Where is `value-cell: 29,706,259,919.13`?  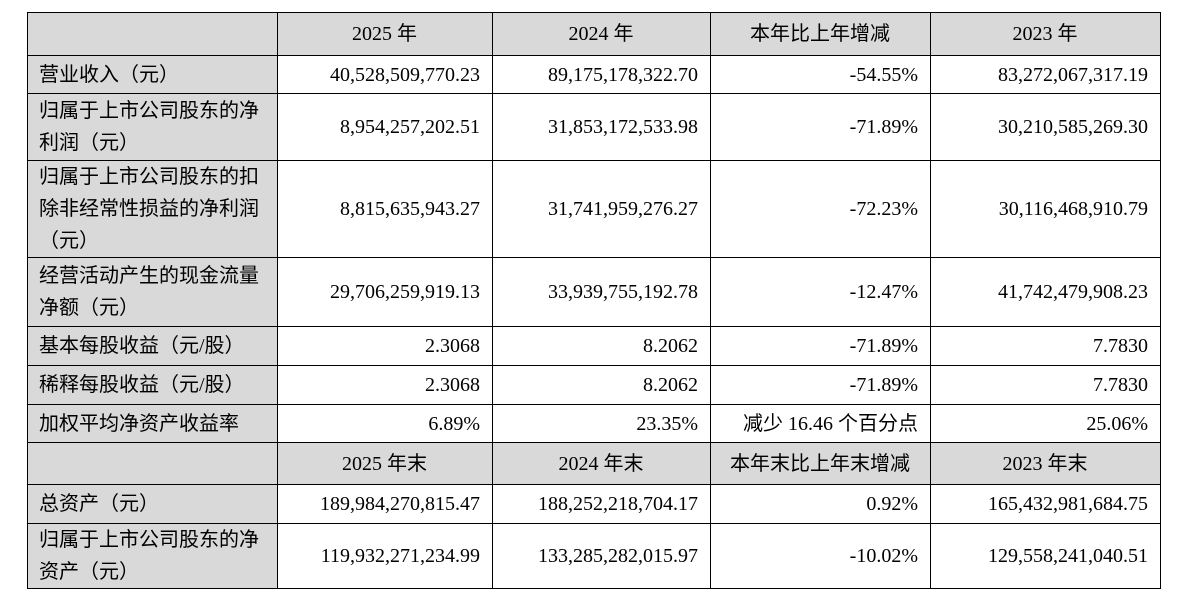 value-cell: 29,706,259,919.13 is located at coordinates (385, 292).